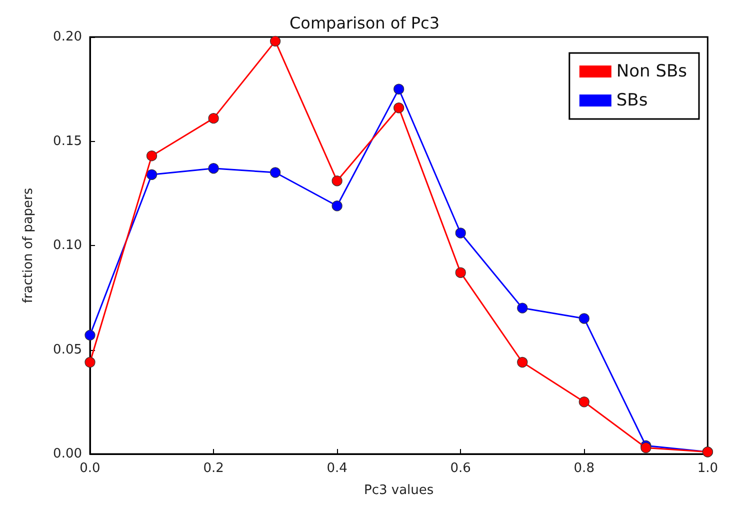  I want to click on y-tick-label: 0.00, so click(67, 454).